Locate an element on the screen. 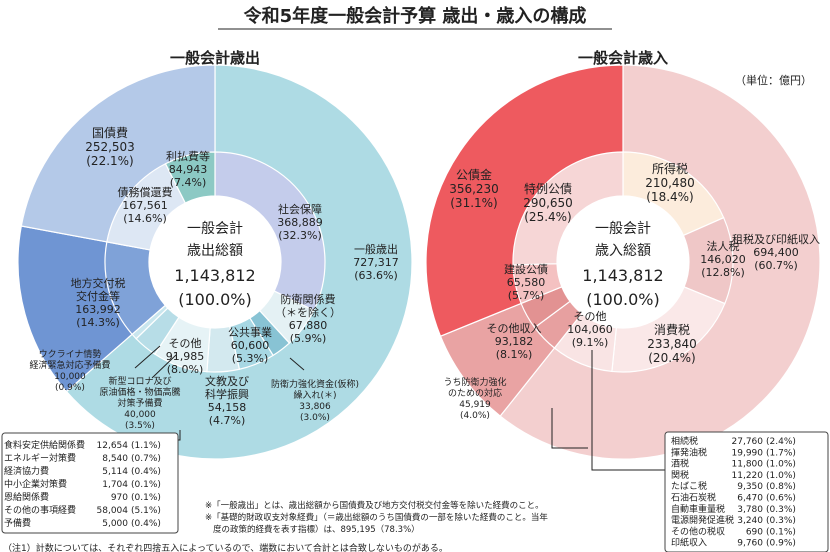 The image size is (830, 552). unit-note: （単位：億円） is located at coordinates (773, 80).